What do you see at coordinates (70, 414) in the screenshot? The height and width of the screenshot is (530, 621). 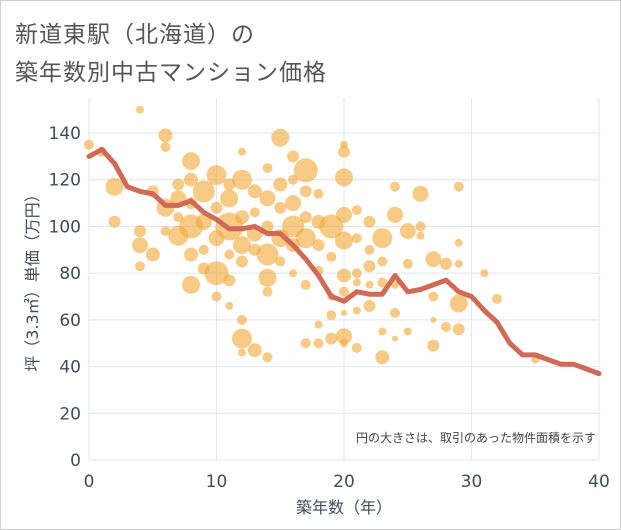 I see `y-tick-label: 20` at bounding box center [70, 414].